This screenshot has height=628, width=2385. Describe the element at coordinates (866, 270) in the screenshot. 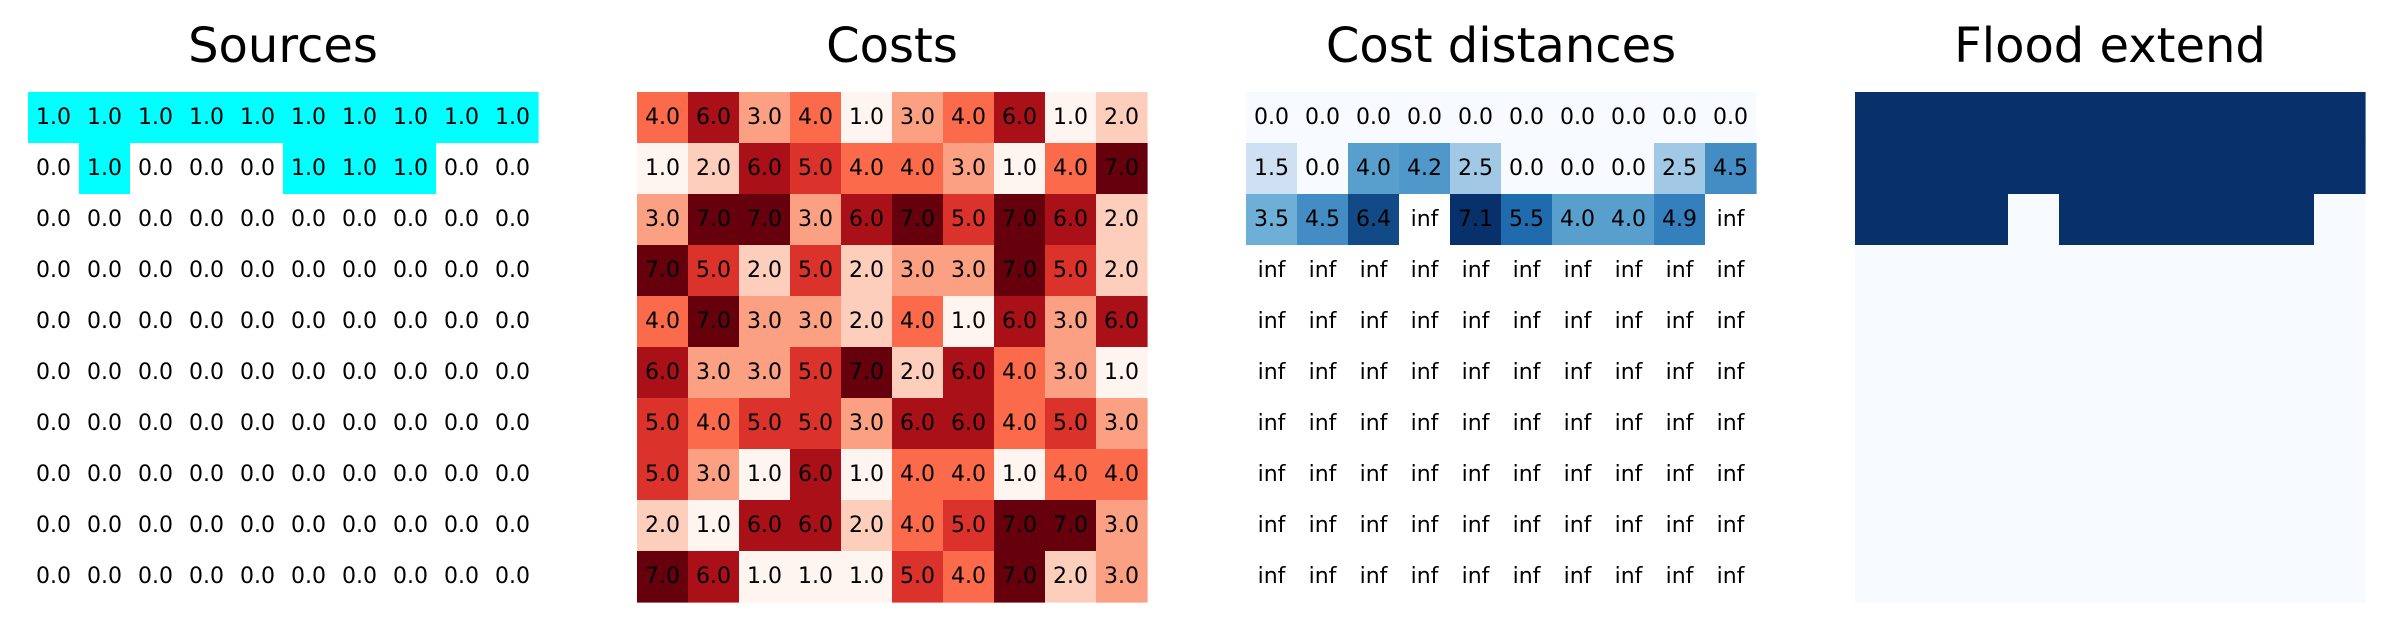

I see `cell-value-label: 2.0` at that location.